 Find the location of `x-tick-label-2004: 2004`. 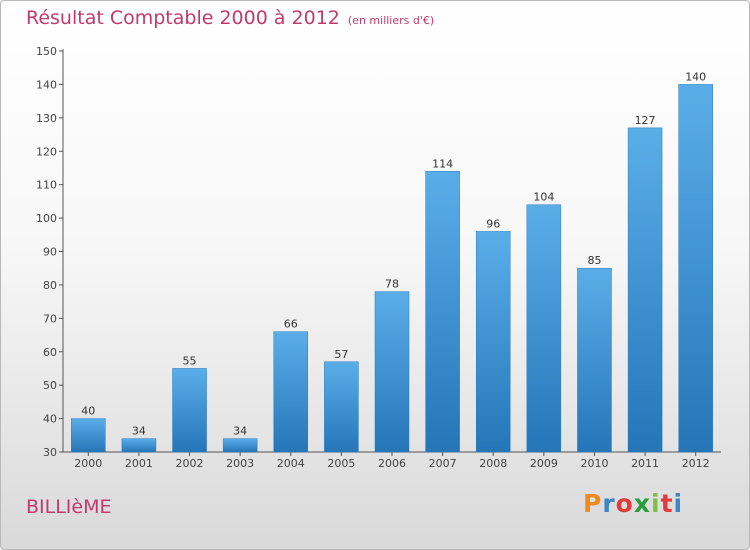

x-tick-label-2004: 2004 is located at coordinates (291, 463).